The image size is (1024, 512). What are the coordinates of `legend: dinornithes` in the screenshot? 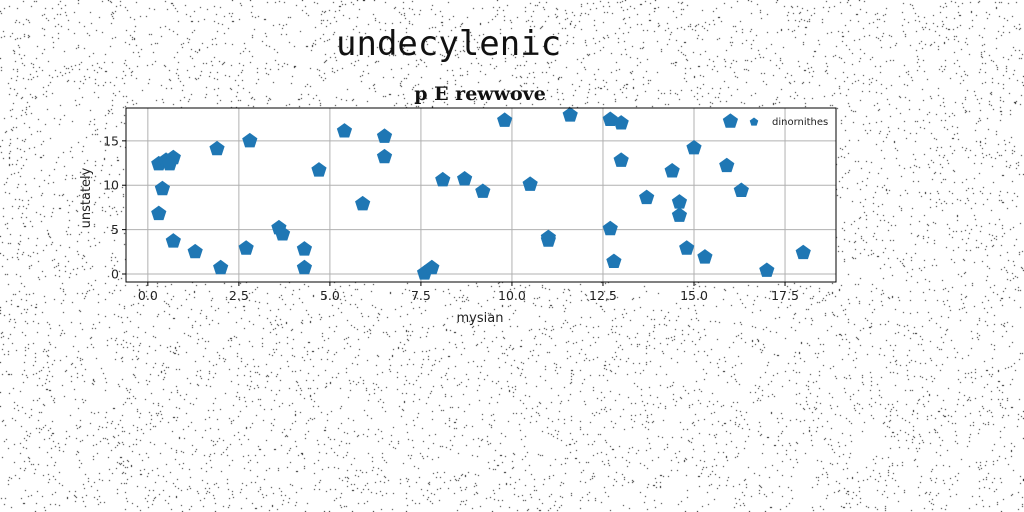 It's located at (788, 122).